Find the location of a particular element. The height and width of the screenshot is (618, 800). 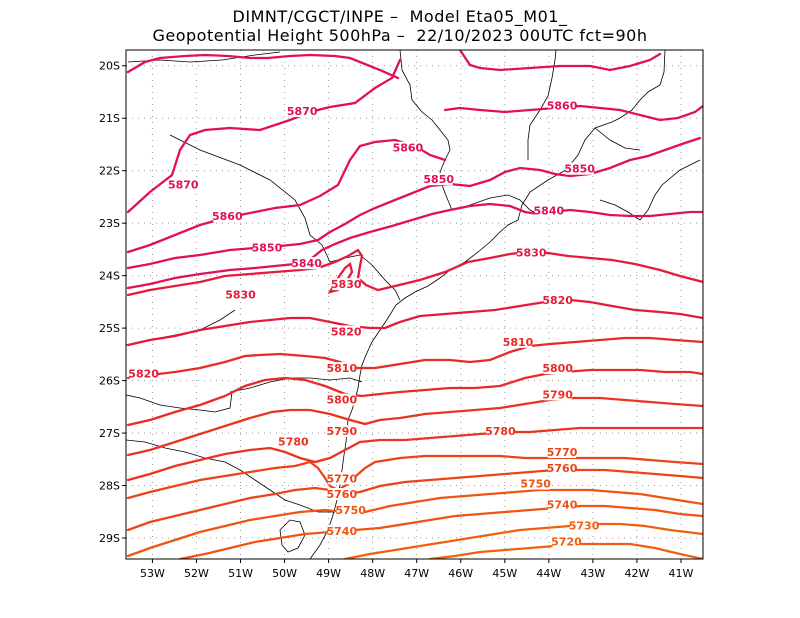

state-border-mg-es is located at coordinates (542, 105).